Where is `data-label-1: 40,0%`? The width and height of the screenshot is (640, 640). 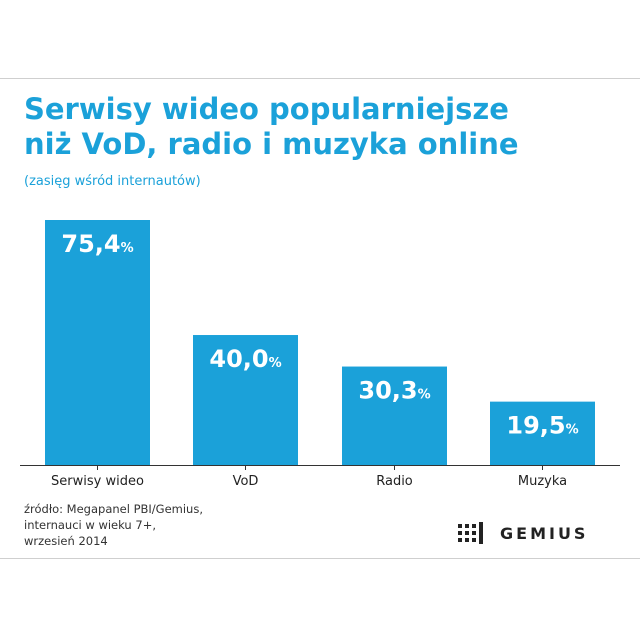 data-label-1: 40,0% is located at coordinates (245, 359).